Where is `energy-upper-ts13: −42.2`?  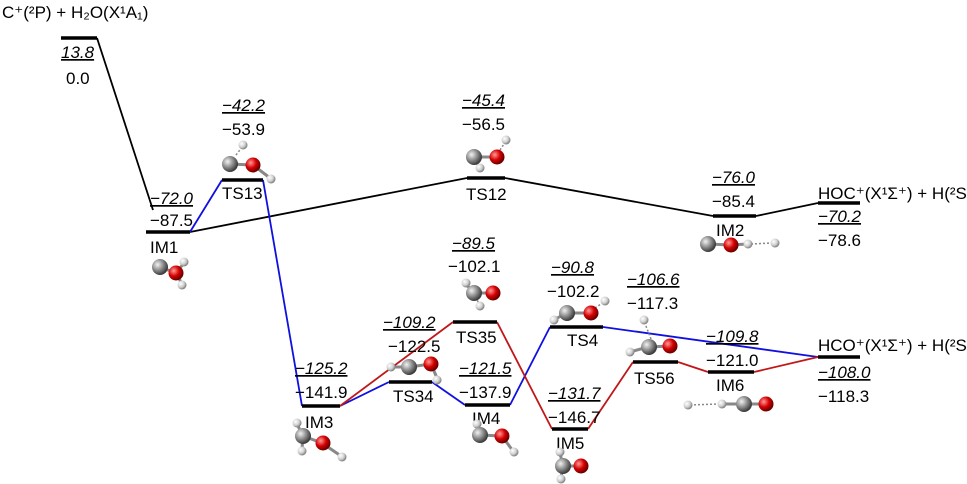 energy-upper-ts13: −42.2 is located at coordinates (244, 105).